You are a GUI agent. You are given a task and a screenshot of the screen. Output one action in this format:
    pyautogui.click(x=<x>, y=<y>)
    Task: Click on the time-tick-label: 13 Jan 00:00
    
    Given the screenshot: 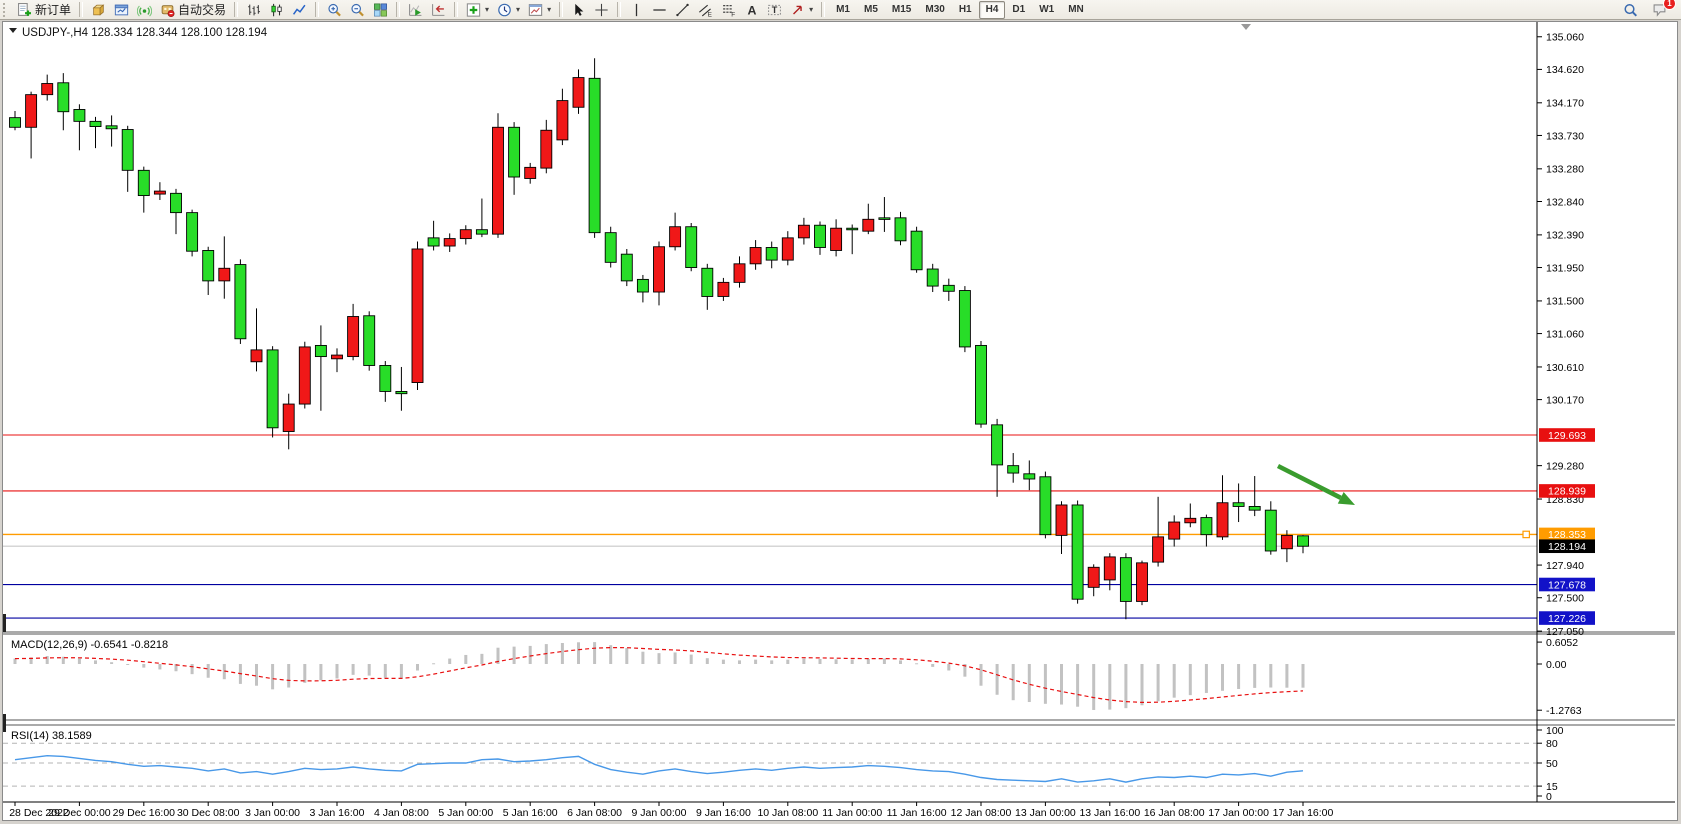 What is the action you would take?
    pyautogui.click(x=1045, y=812)
    